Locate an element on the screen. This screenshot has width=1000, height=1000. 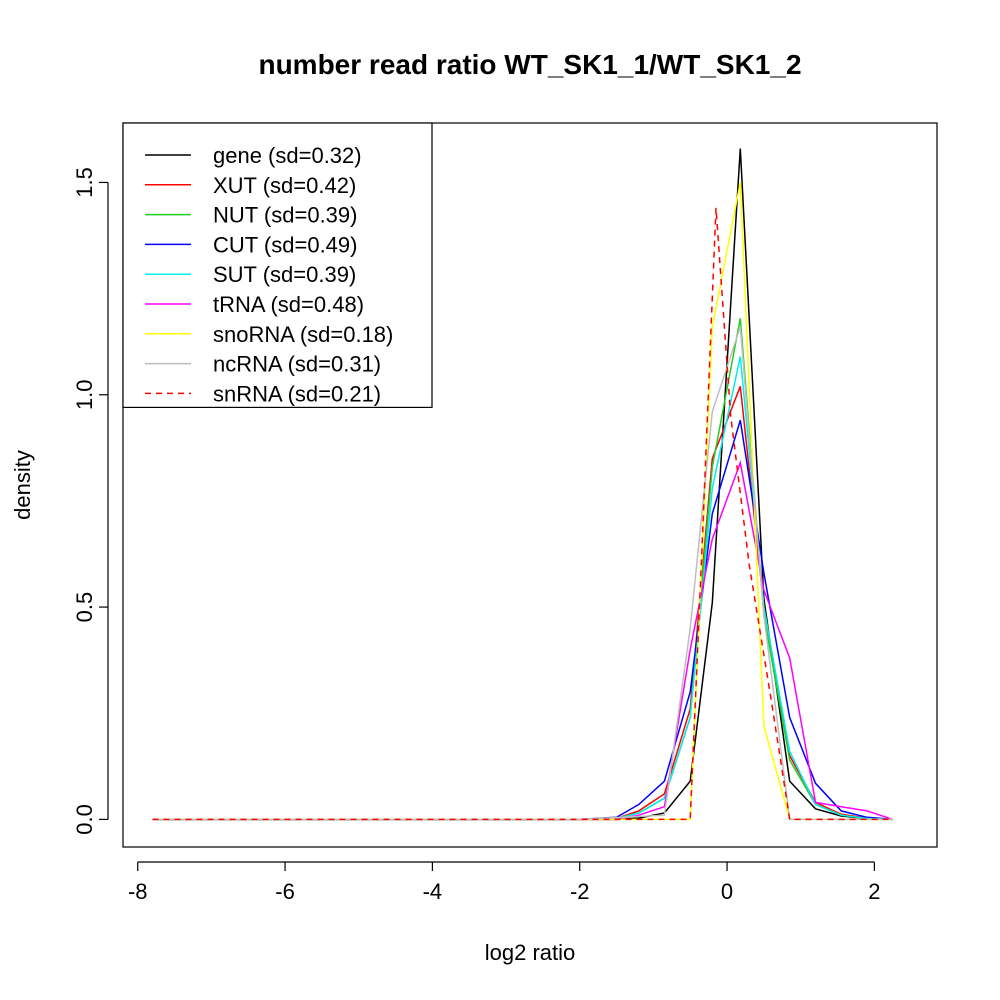
legend-entry-2: NUT (sd=0.39) is located at coordinates (285, 215).